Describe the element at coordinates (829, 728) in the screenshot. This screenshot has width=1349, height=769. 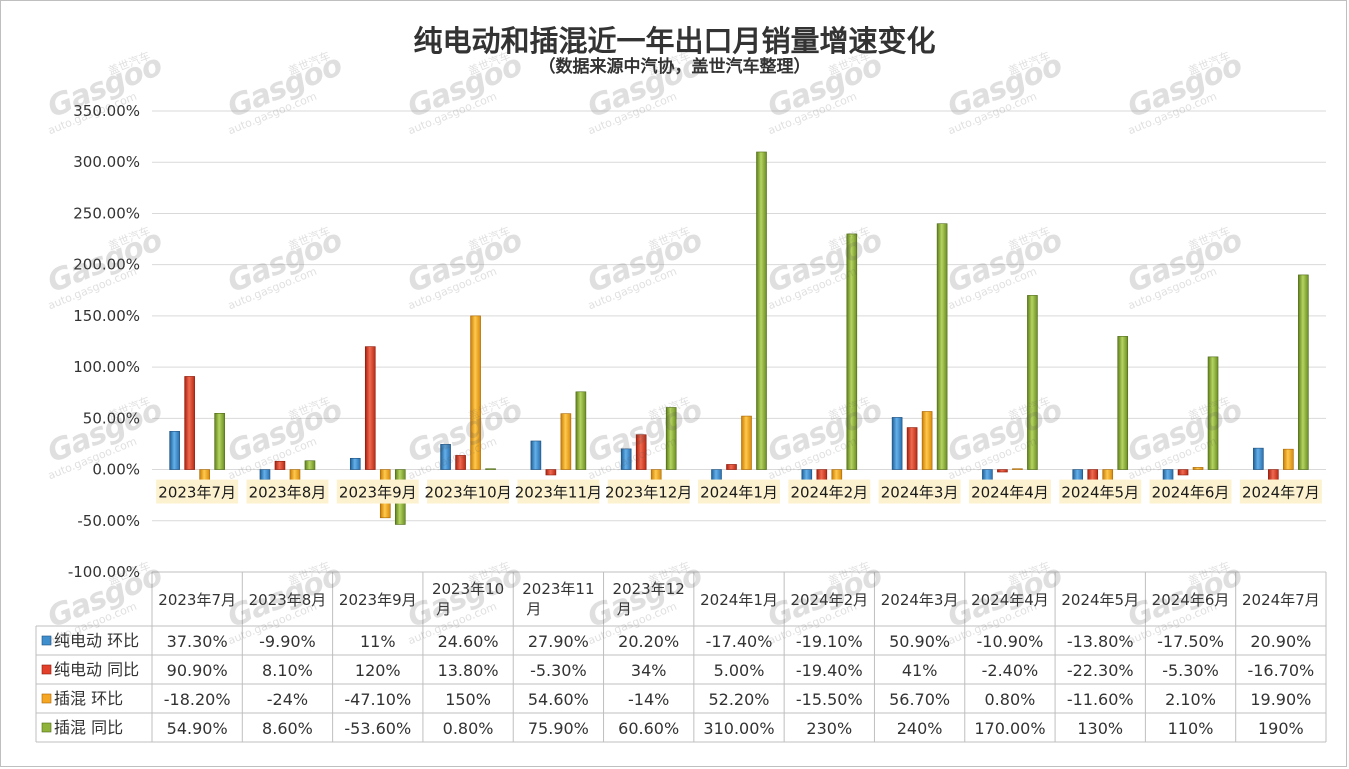
I see `table-cell: 230%` at that location.